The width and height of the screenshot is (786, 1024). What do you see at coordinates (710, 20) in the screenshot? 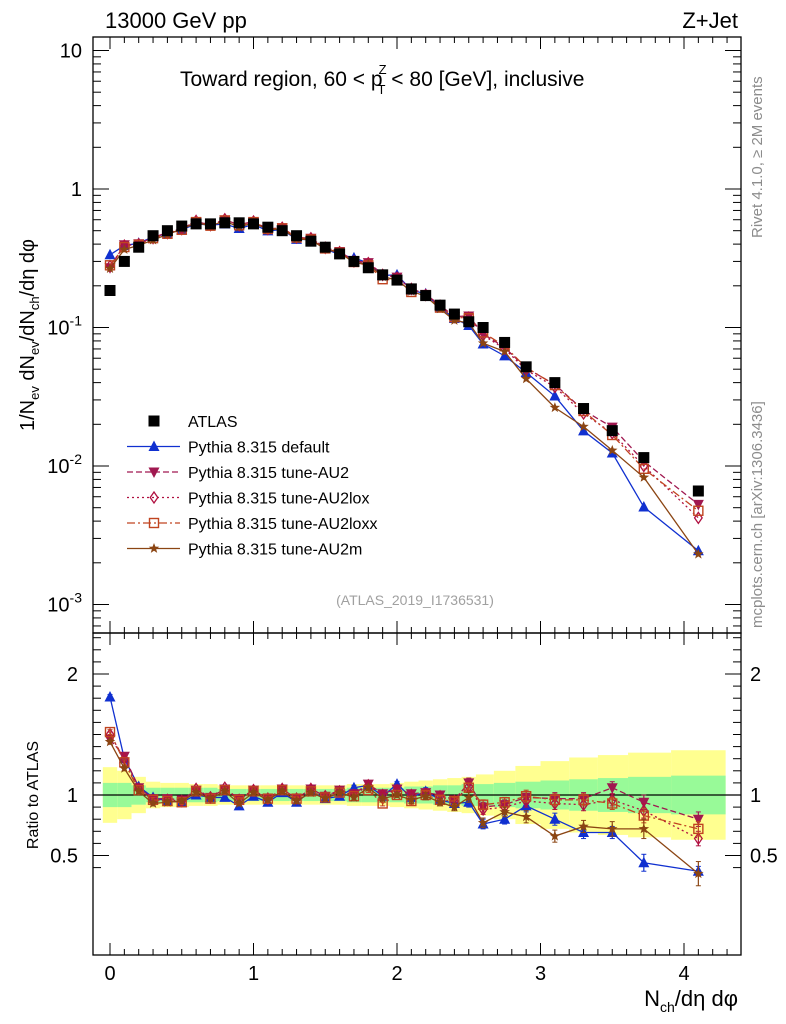
I see `header-process-label: Z+Jet` at bounding box center [710, 20].